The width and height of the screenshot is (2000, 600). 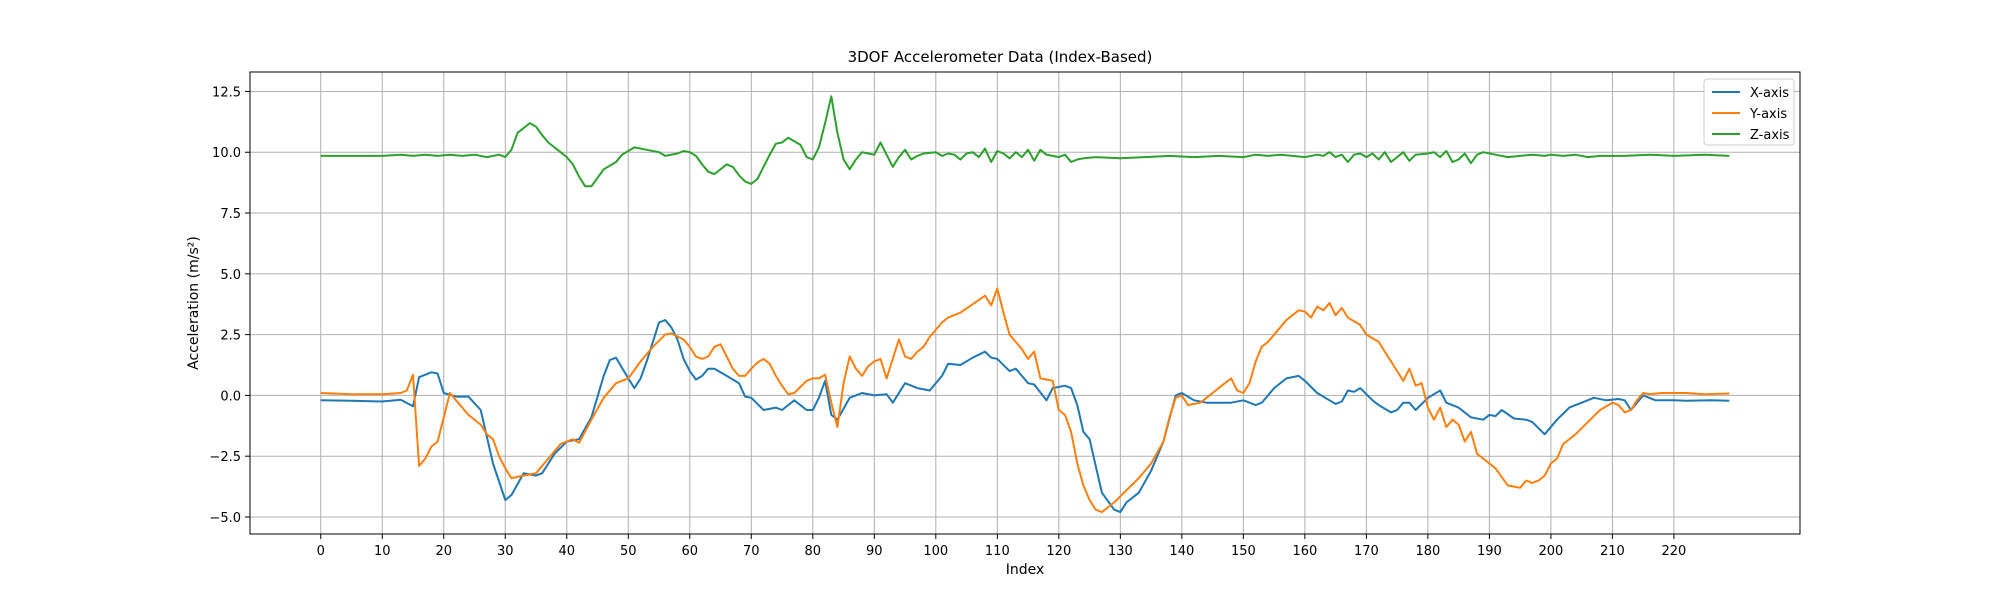 I want to click on x-tick-label: 140, so click(x=1181, y=551).